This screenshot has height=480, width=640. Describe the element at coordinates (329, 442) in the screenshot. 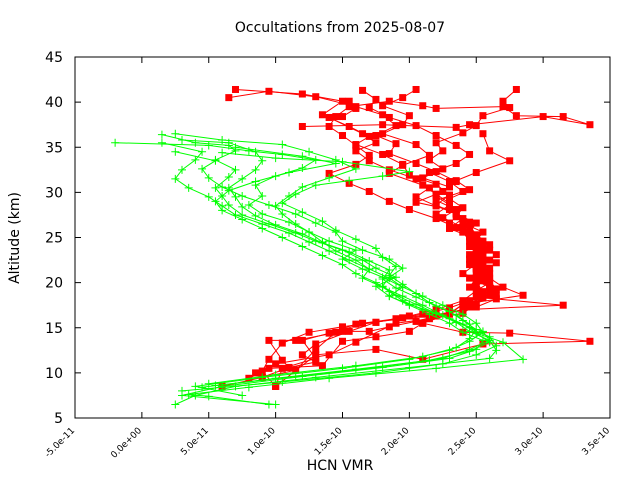

I see `x-tick-label: 1.5e-10` at that location.